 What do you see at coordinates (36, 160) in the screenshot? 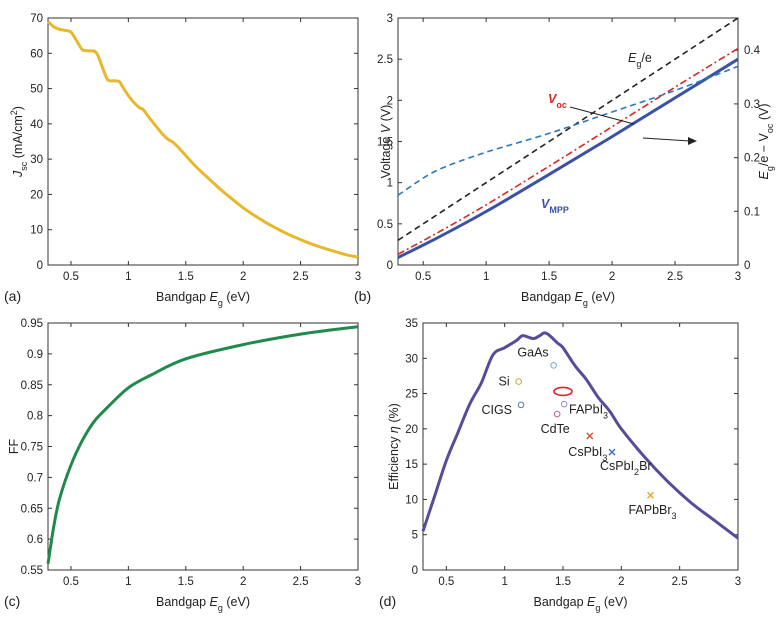
I see `y-tick-label: 30` at bounding box center [36, 160].